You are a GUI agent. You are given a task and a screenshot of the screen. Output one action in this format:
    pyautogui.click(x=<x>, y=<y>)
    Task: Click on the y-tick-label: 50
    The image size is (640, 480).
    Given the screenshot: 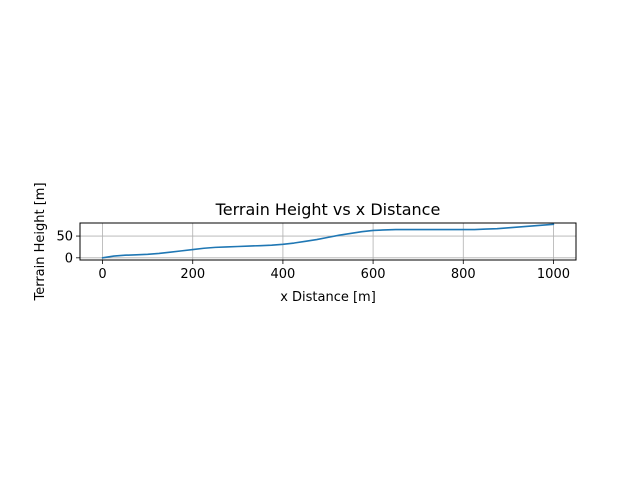 What is the action you would take?
    pyautogui.click(x=64, y=237)
    